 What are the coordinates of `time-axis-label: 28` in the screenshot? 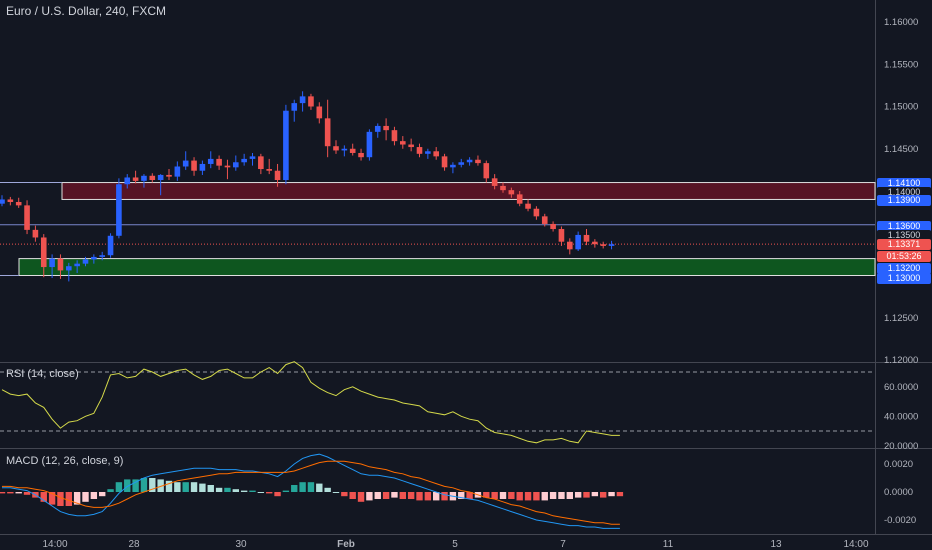 It's located at (134, 544).